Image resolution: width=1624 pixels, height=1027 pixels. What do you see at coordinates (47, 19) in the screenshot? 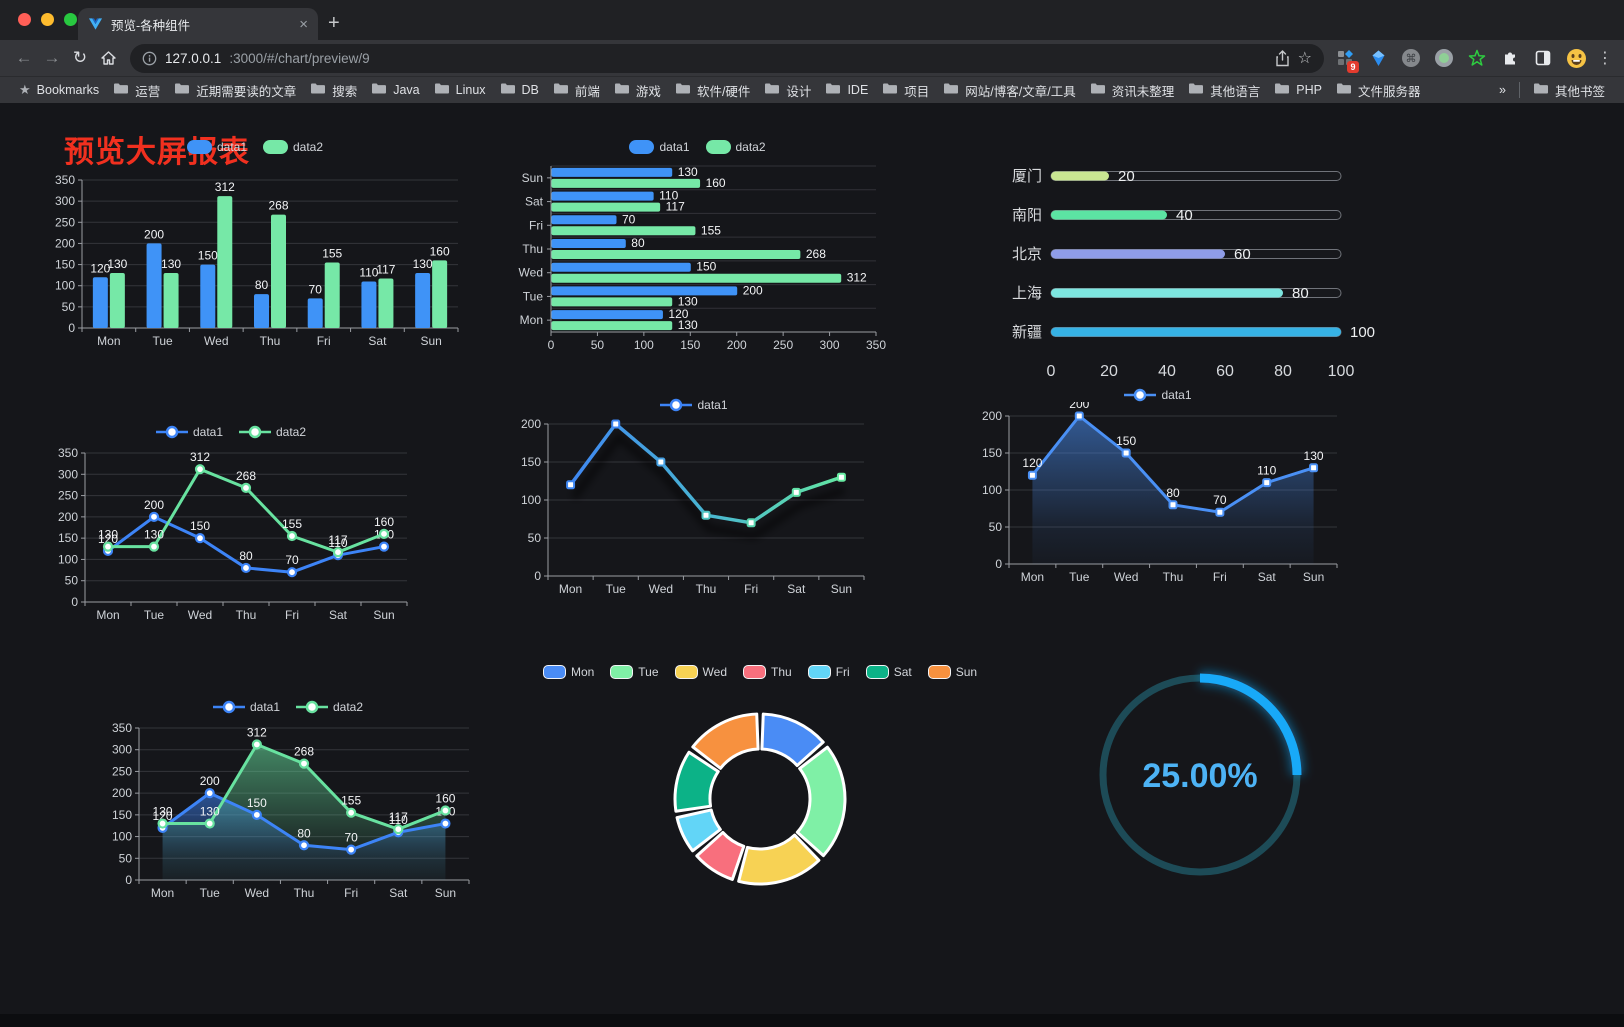
I see `minimize-window-button` at bounding box center [47, 19].